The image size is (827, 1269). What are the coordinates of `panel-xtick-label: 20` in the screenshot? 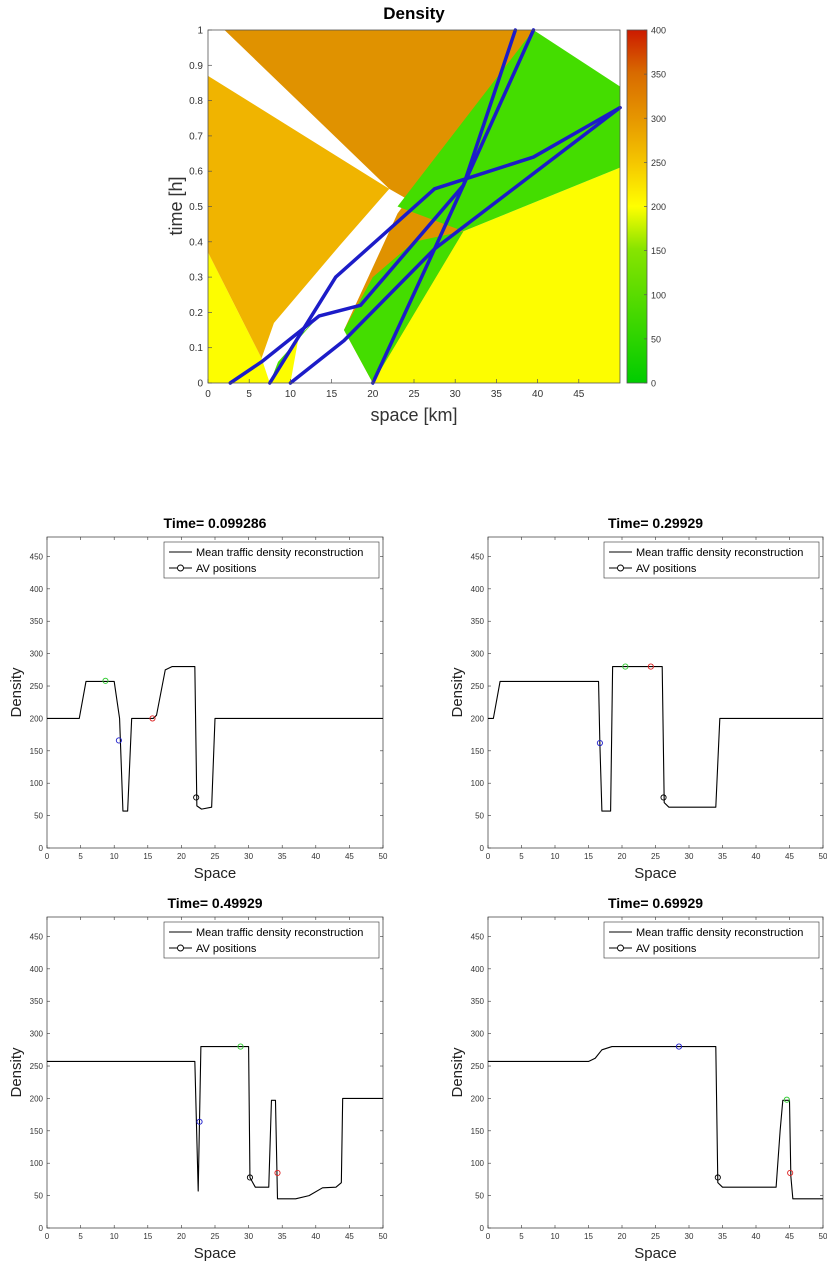 It's located at (622, 1236).